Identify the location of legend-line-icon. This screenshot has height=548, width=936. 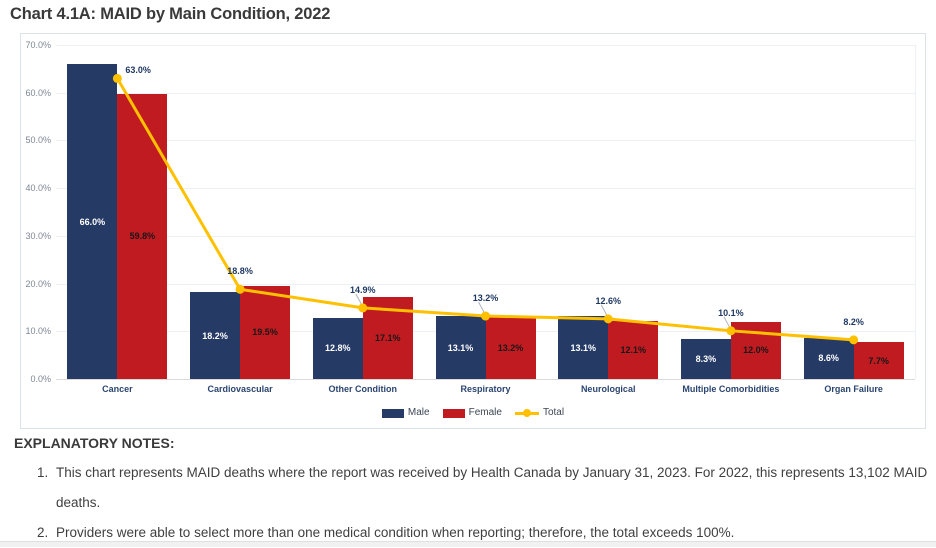
(526, 413).